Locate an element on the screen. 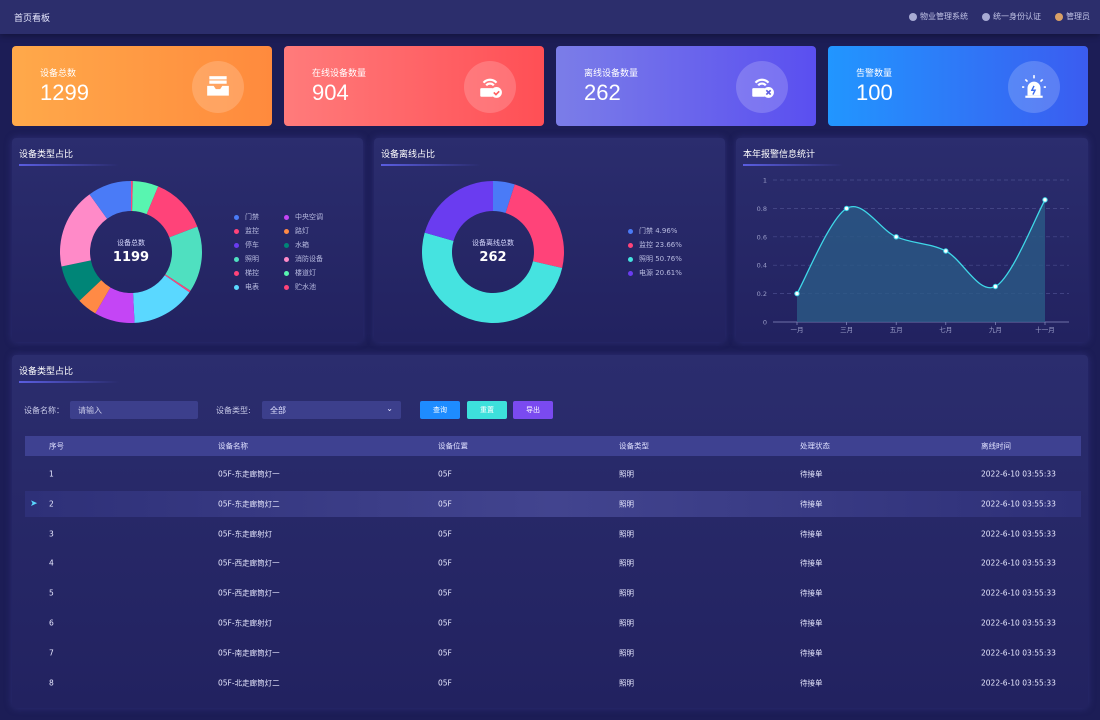 The height and width of the screenshot is (720, 1100). slice-中央空调 is located at coordinates (115, 305).